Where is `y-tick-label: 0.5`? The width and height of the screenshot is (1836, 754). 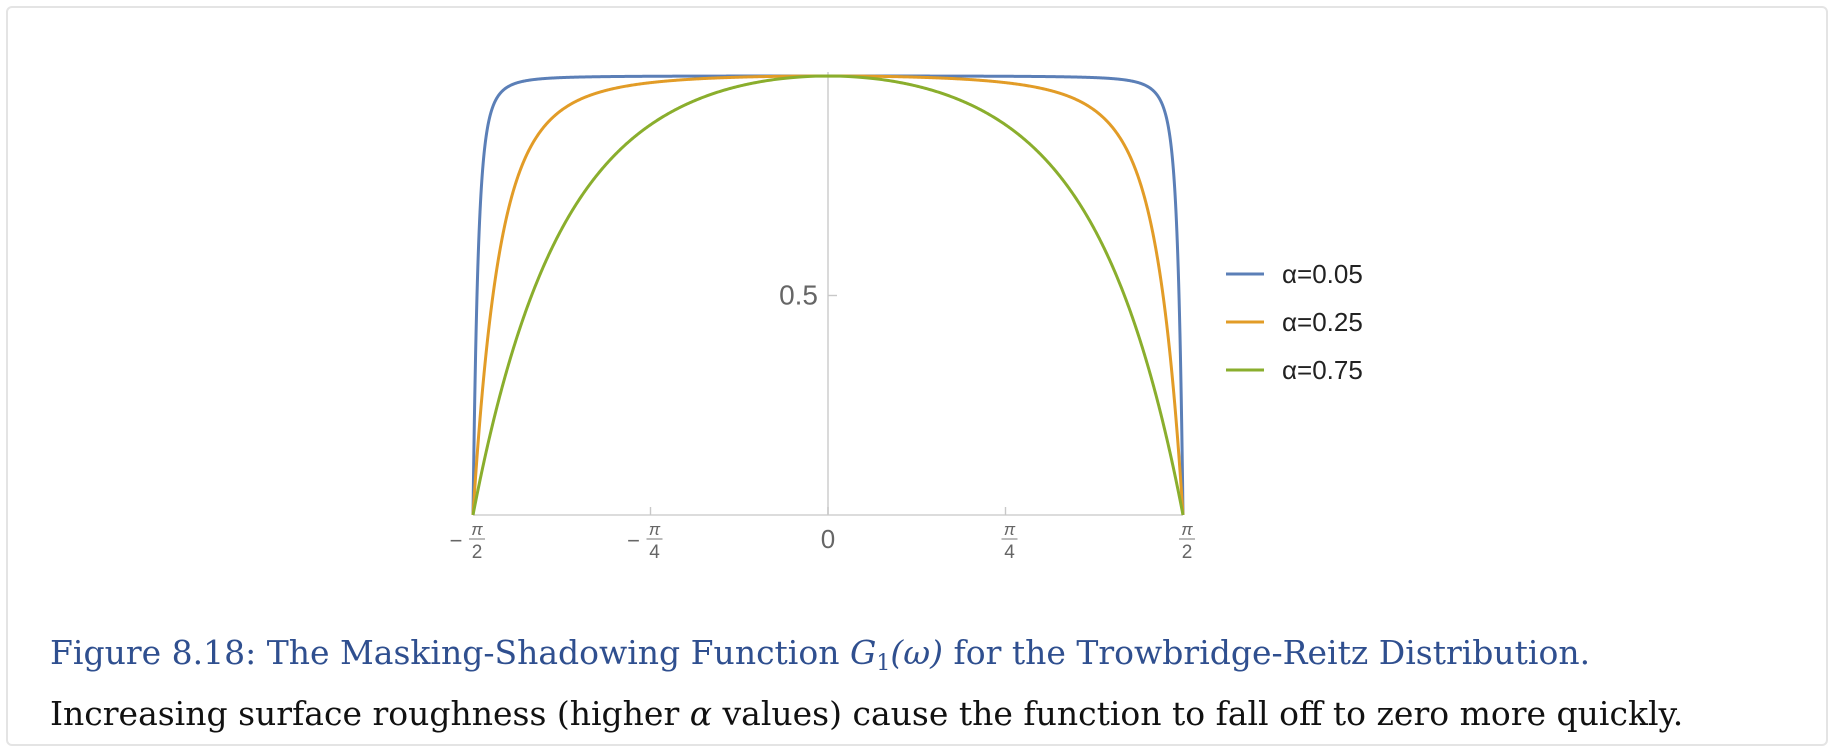 y-tick-label: 0.5 is located at coordinates (798, 295).